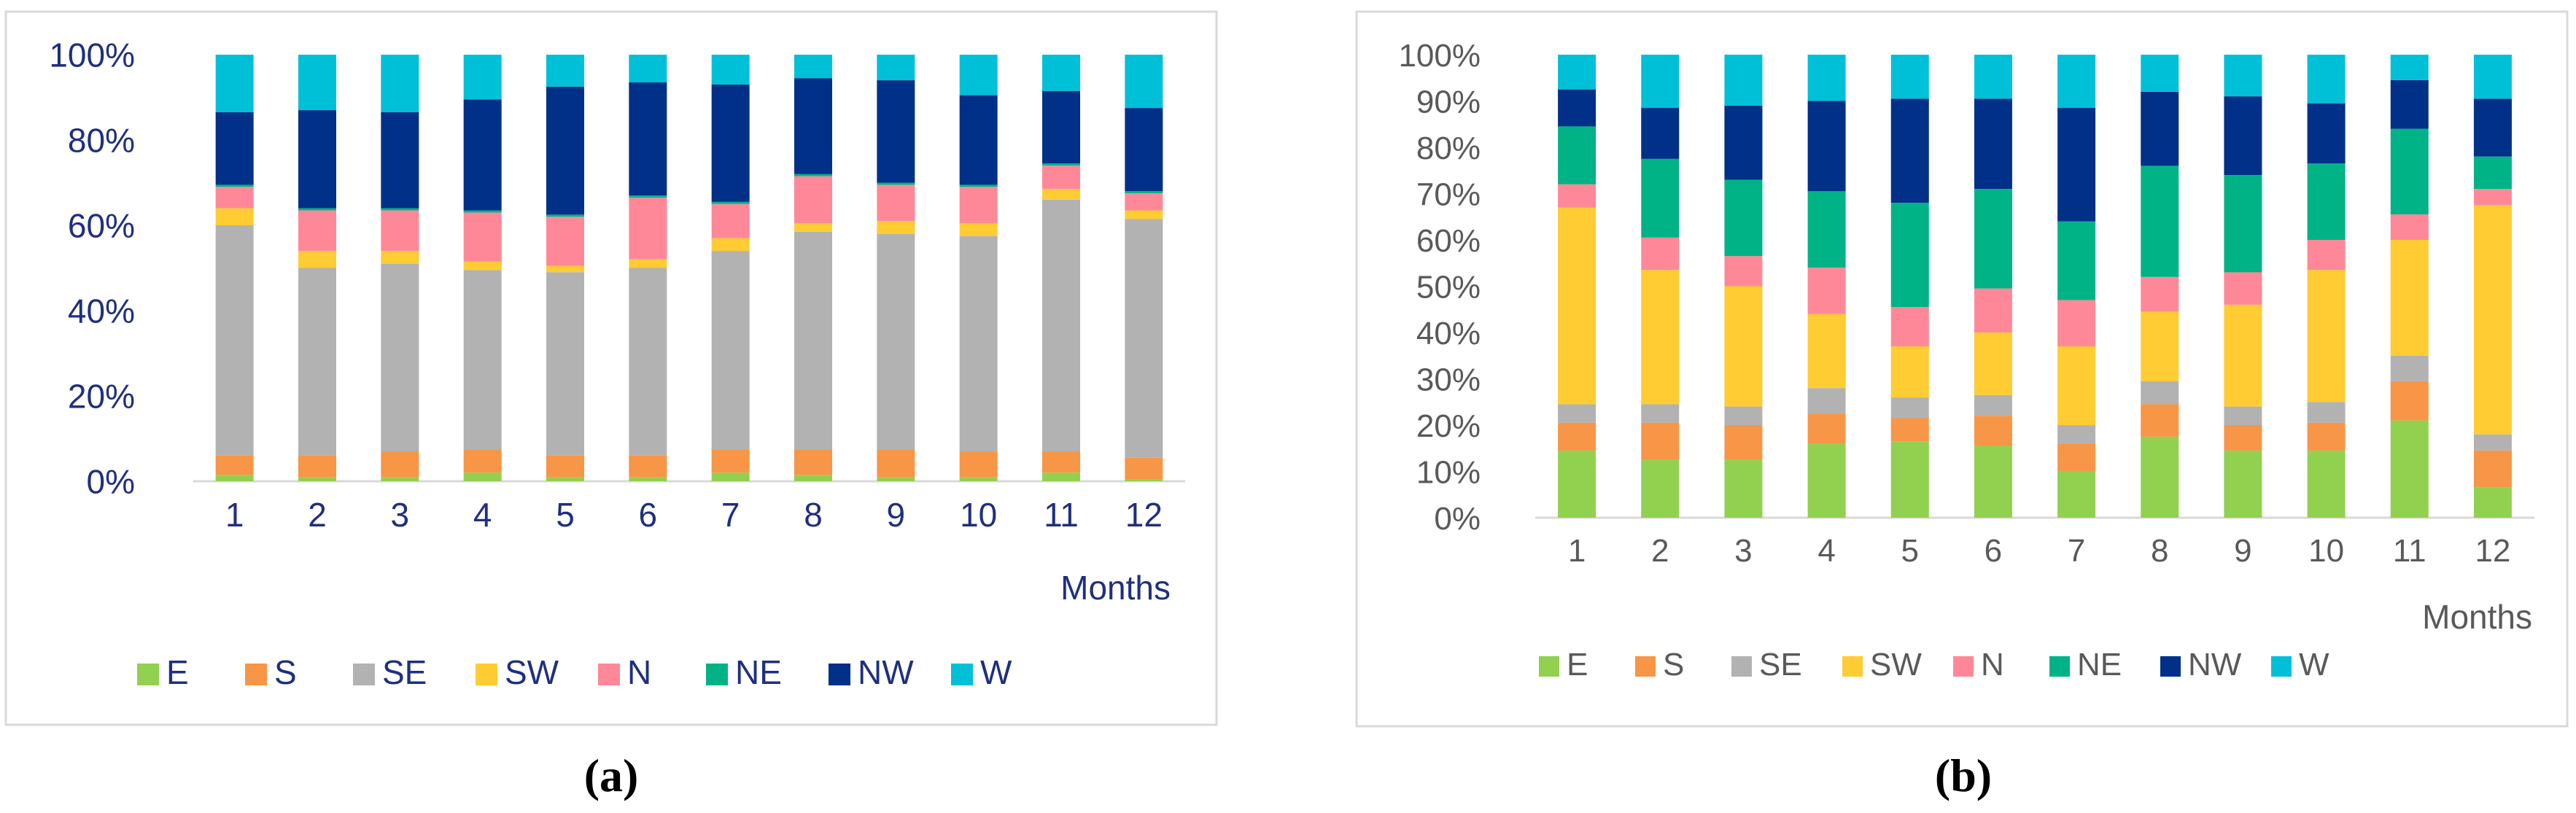  Describe the element at coordinates (813, 478) in the screenshot. I see `chart-a-bar-E-m8` at that location.